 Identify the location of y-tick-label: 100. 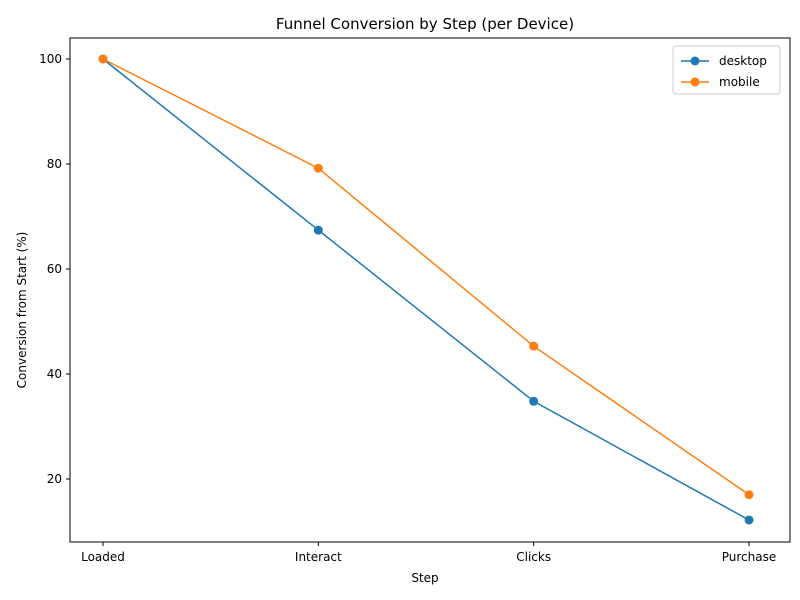
(50, 59).